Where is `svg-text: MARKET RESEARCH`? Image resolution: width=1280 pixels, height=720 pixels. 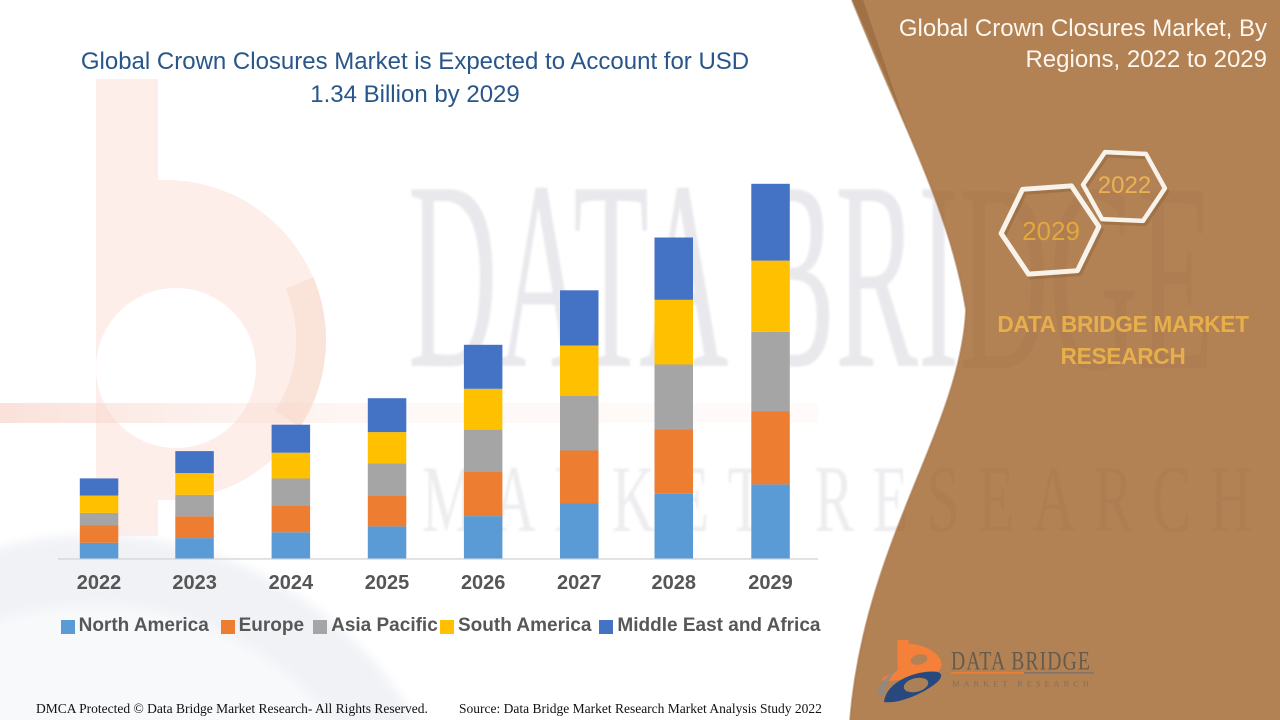 svg-text: MARKET RESEARCH is located at coordinates (1022, 684).